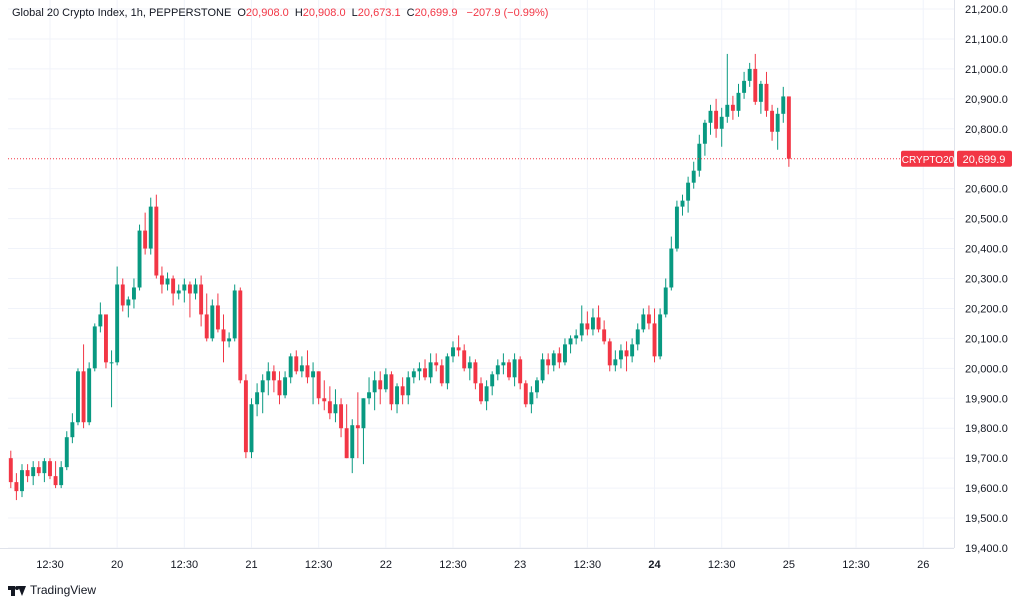 This screenshot has width=1024, height=607. Describe the element at coordinates (923, 565) in the screenshot. I see `x-tick-label: 26` at that location.